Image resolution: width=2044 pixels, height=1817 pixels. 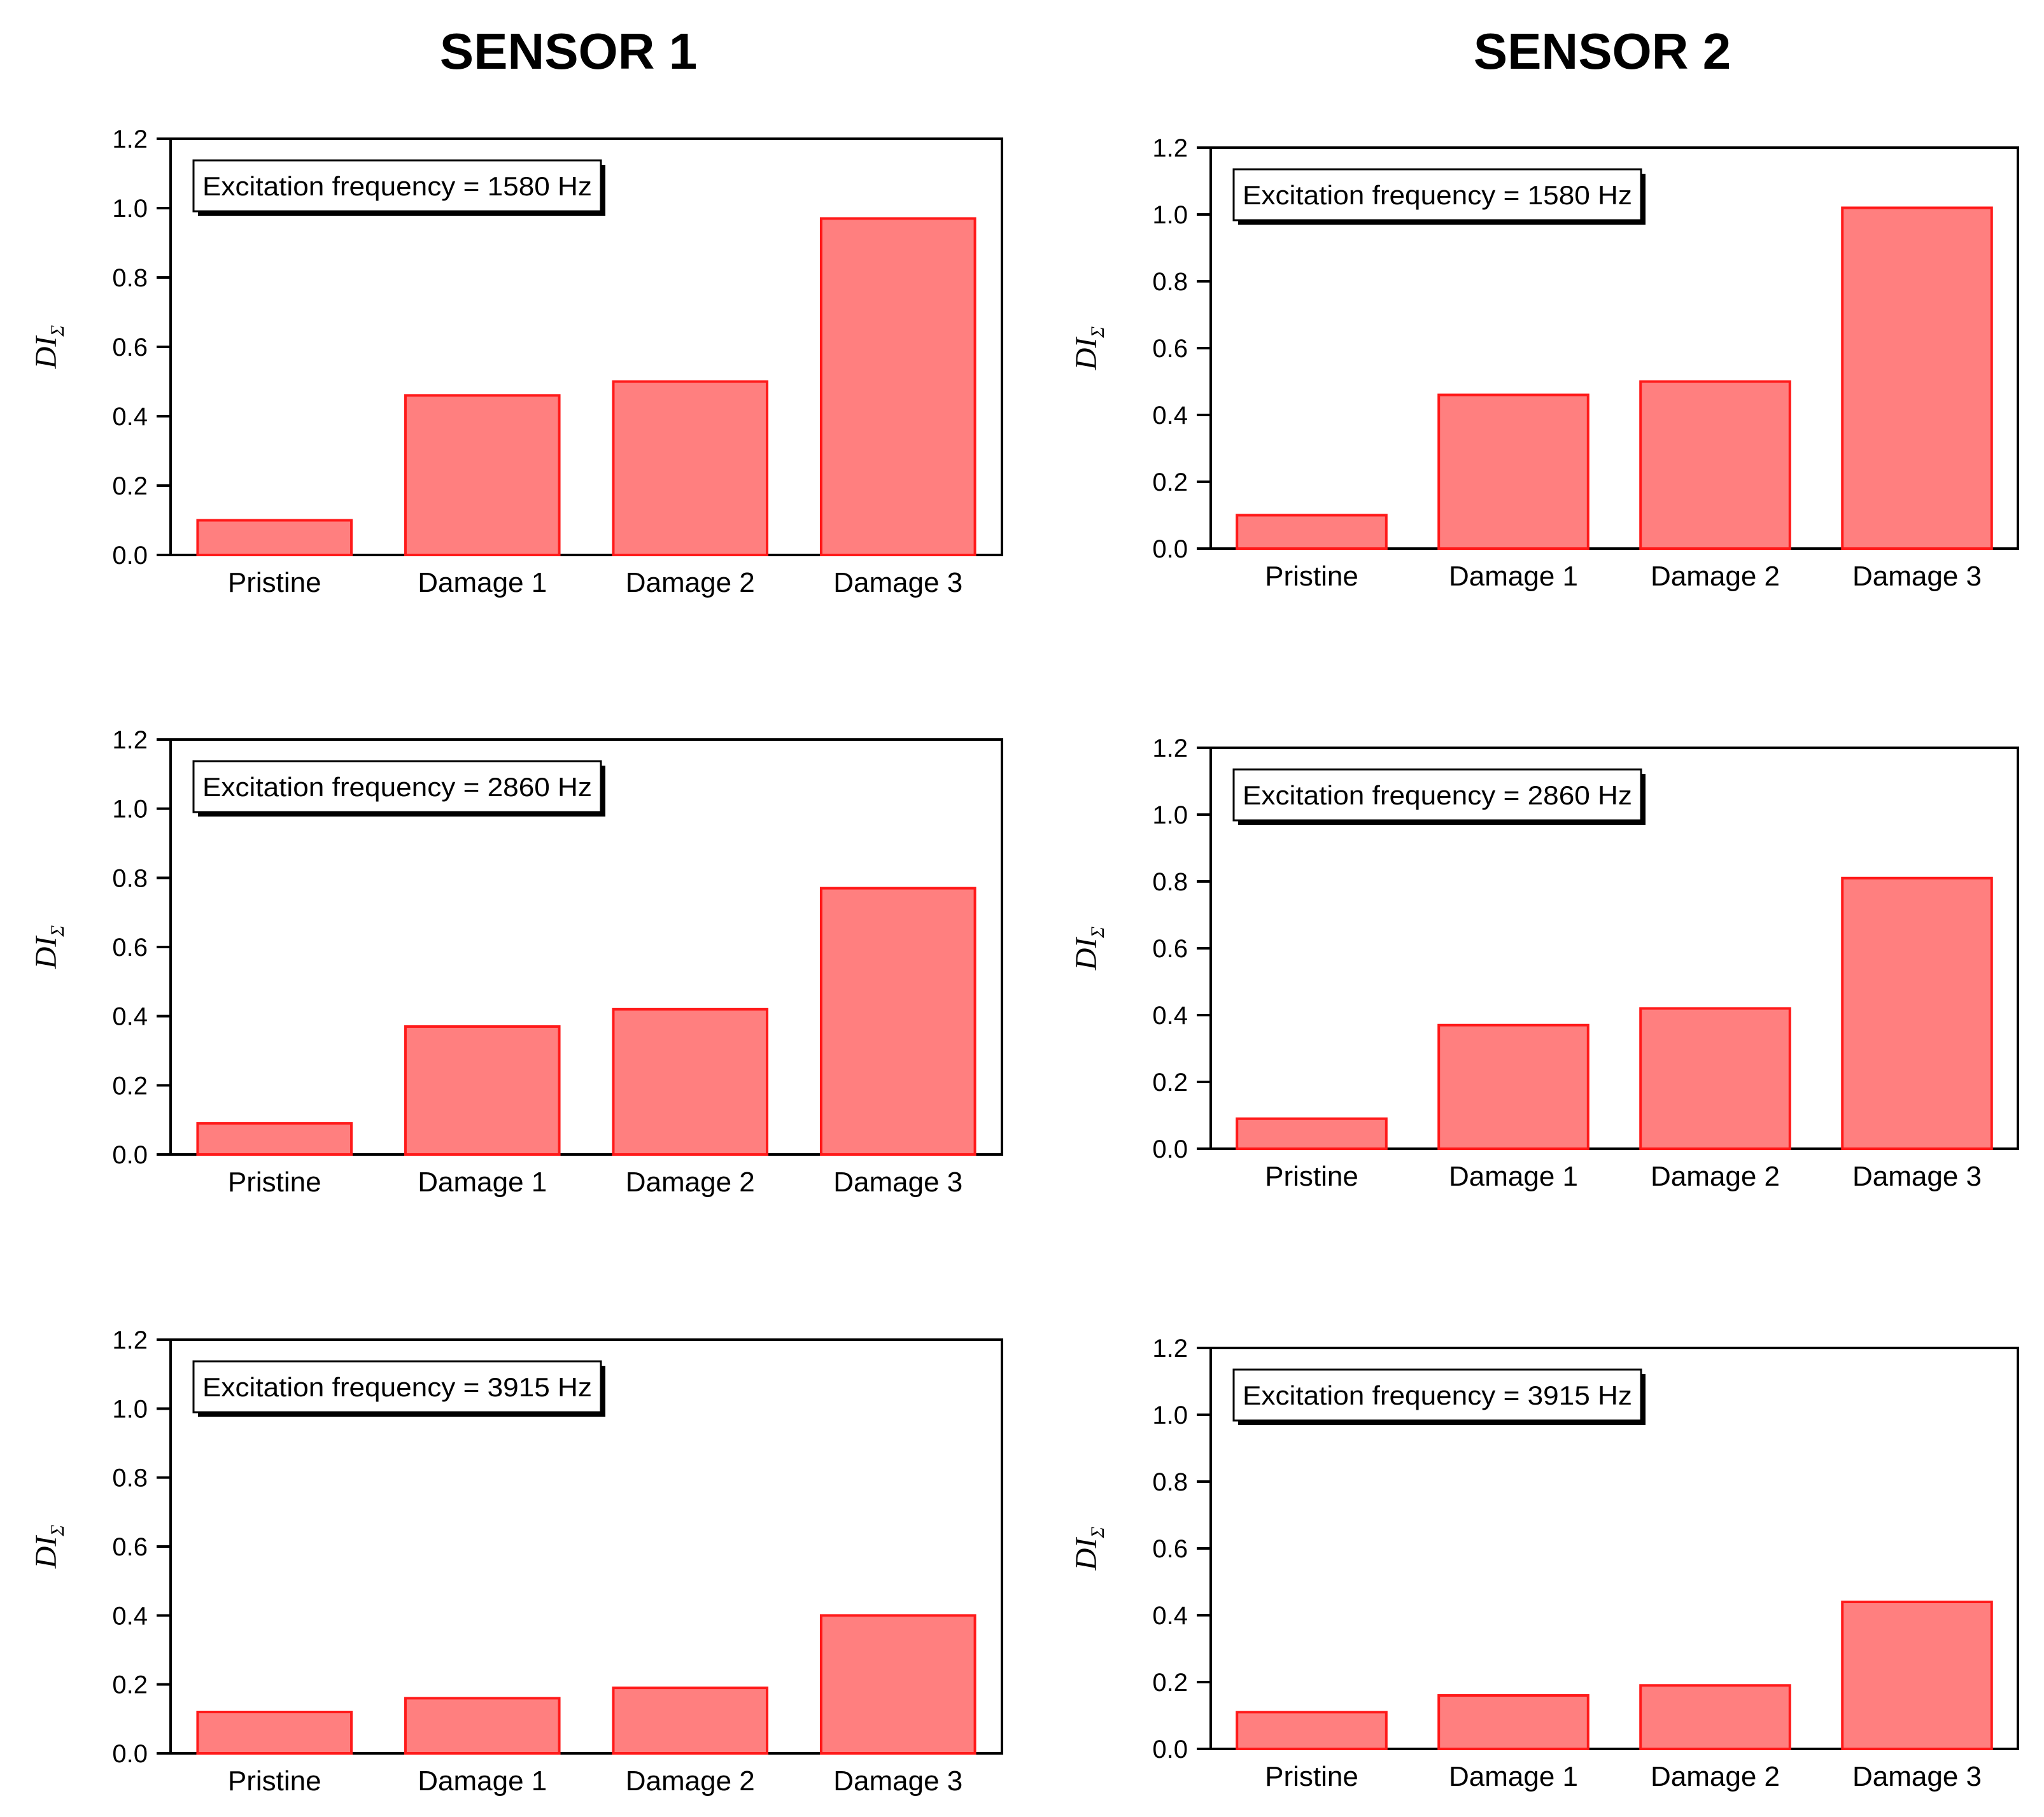 What do you see at coordinates (1603, 51) in the screenshot?
I see `column-title-sensor-2: SENSOR 2` at bounding box center [1603, 51].